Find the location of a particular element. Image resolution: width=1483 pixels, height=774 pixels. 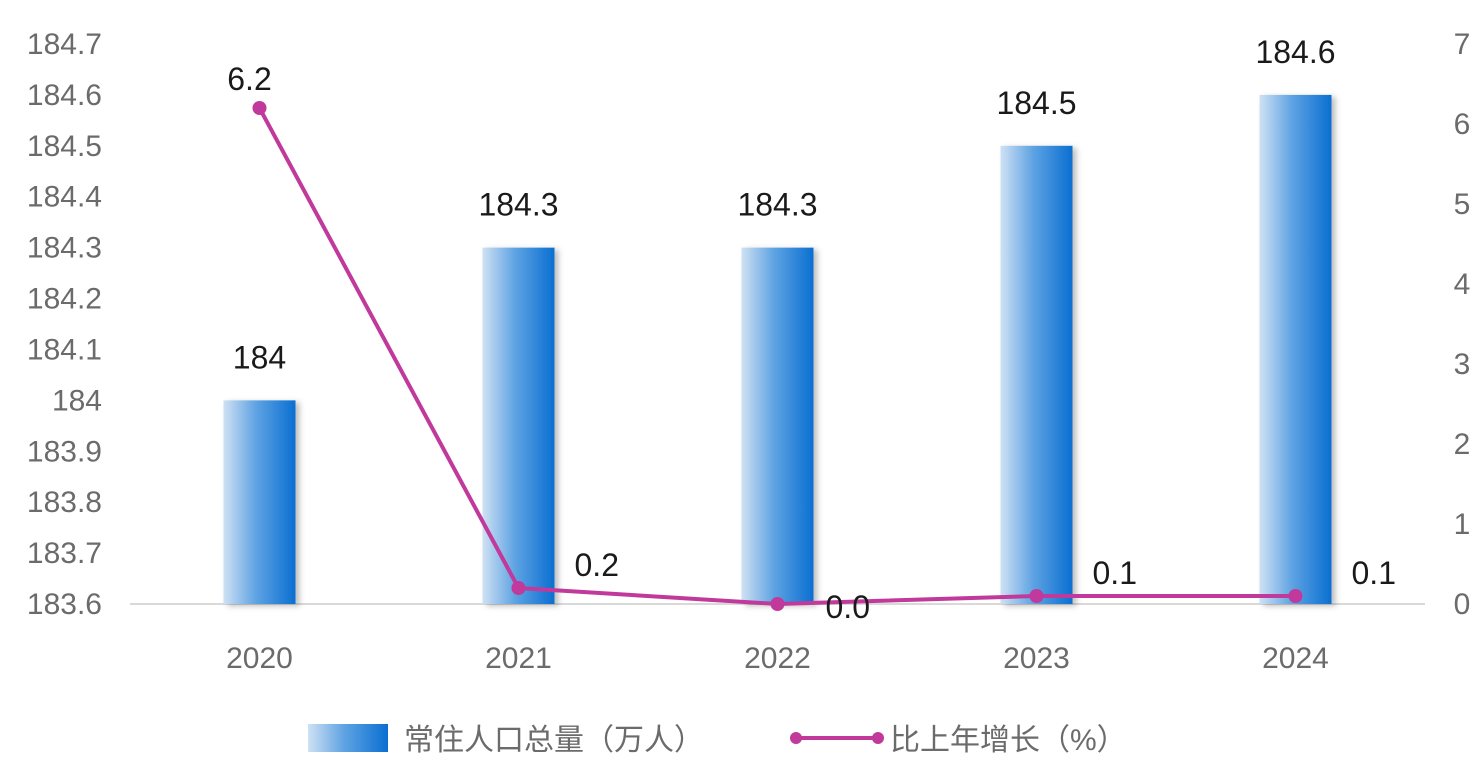

x-tick-label: 2021 is located at coordinates (518, 658).